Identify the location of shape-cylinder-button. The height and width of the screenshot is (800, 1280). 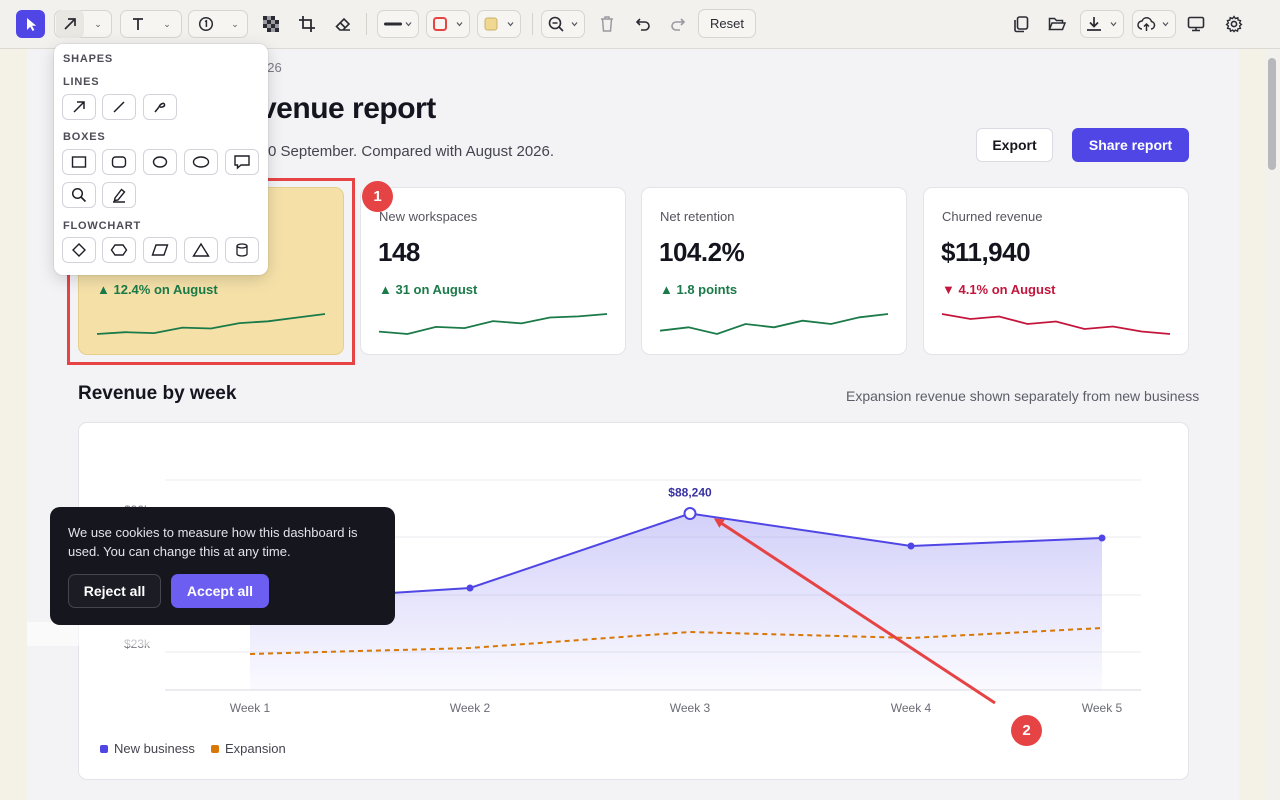
(242, 250).